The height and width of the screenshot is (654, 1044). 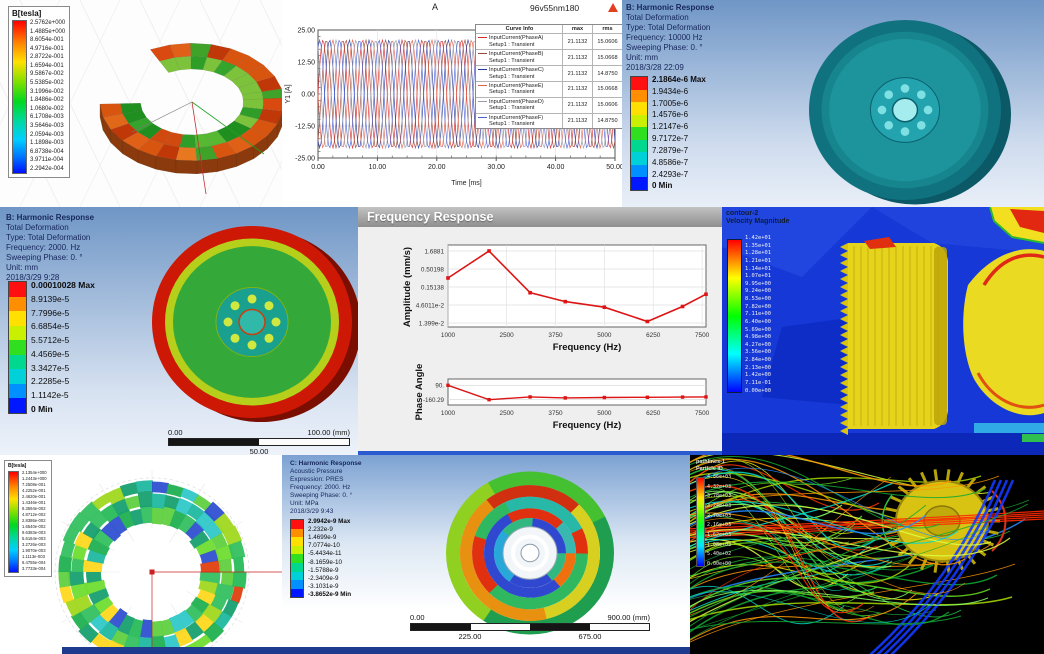 I want to click on legend-value: 8.9139e-5, so click(x=50, y=298).